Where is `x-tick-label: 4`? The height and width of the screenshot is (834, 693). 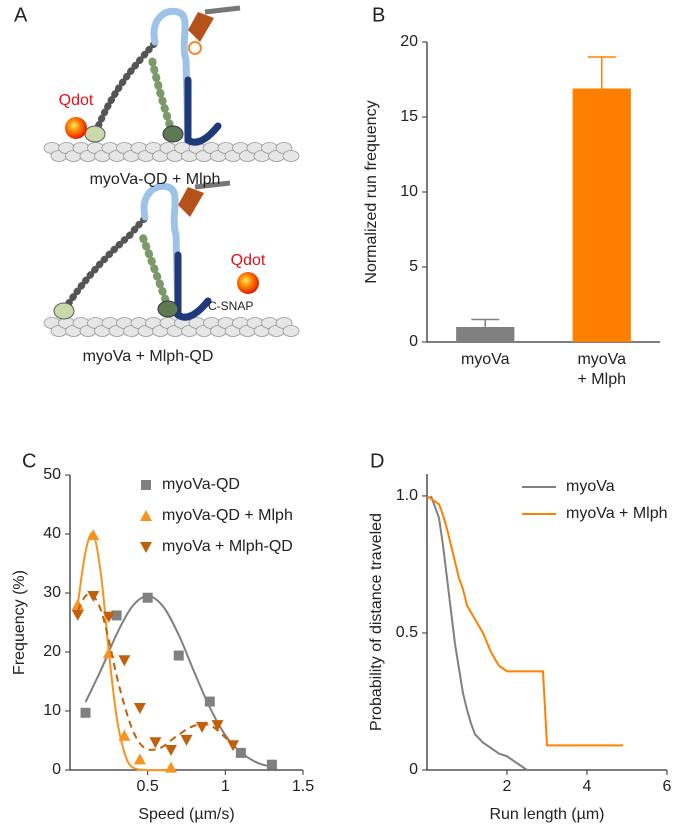 x-tick-label: 4 is located at coordinates (587, 786).